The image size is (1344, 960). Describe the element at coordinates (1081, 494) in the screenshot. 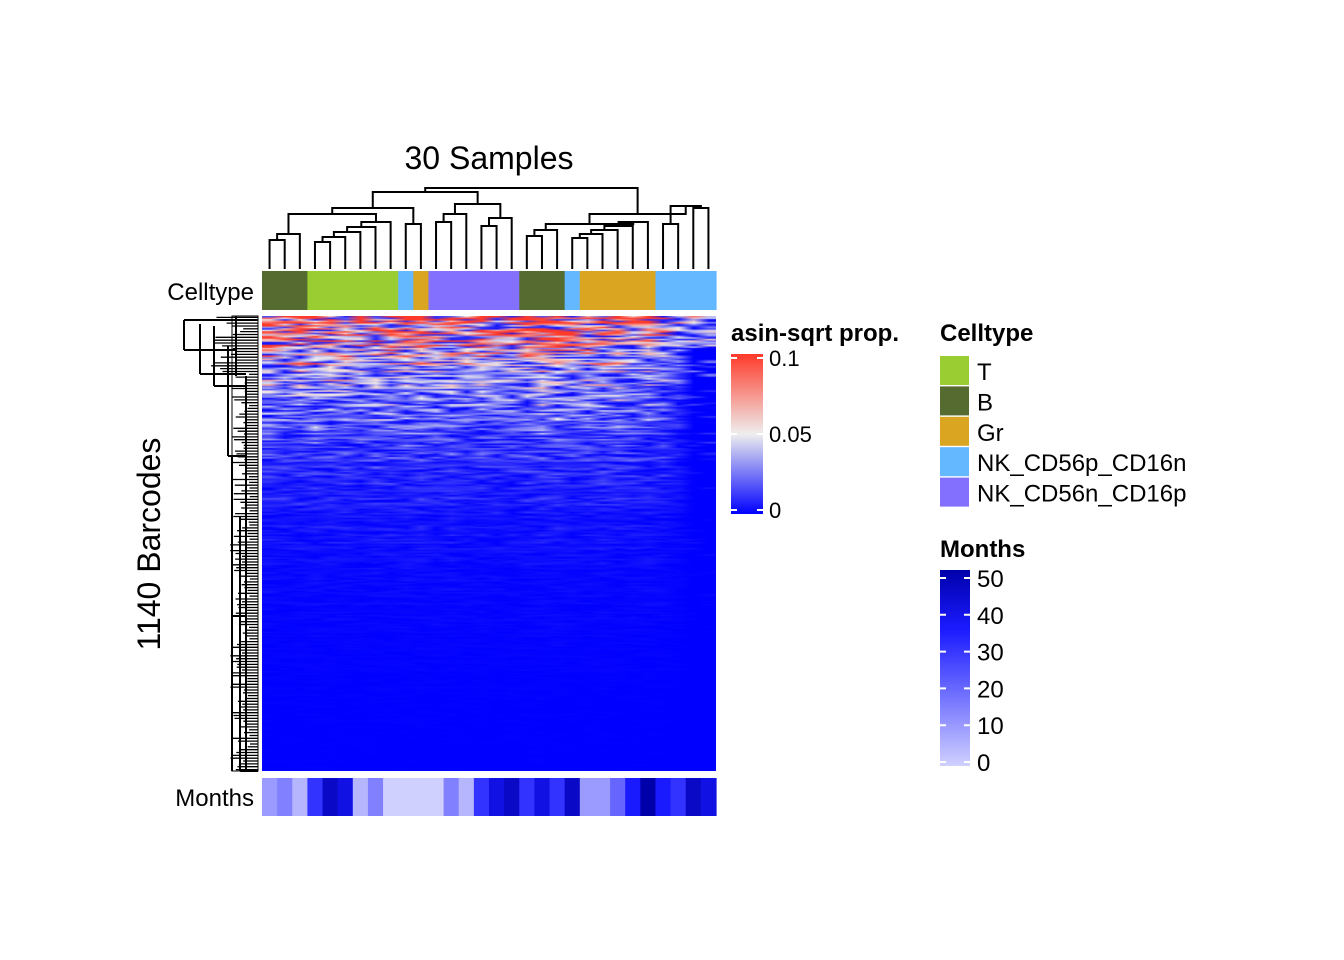

I see `celltype-legend-label: NK_CD56n_CD16p` at that location.